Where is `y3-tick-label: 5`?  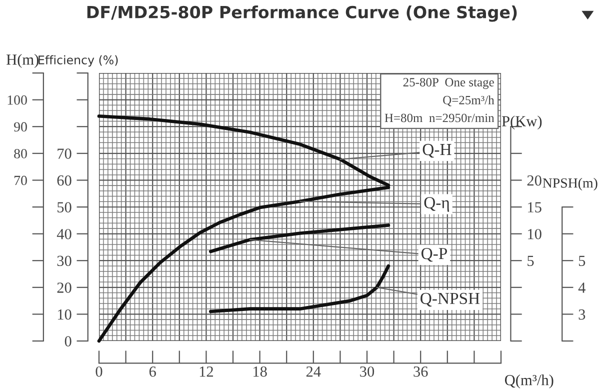 y3-tick-label: 5 is located at coordinates (531, 261).